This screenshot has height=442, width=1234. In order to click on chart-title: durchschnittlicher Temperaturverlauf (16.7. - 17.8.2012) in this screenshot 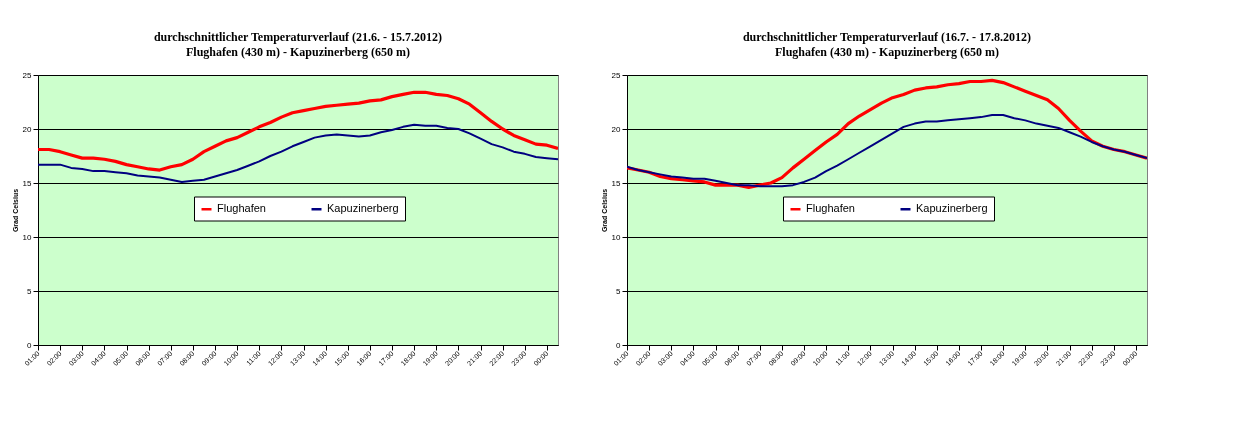, I will do `click(887, 37)`.